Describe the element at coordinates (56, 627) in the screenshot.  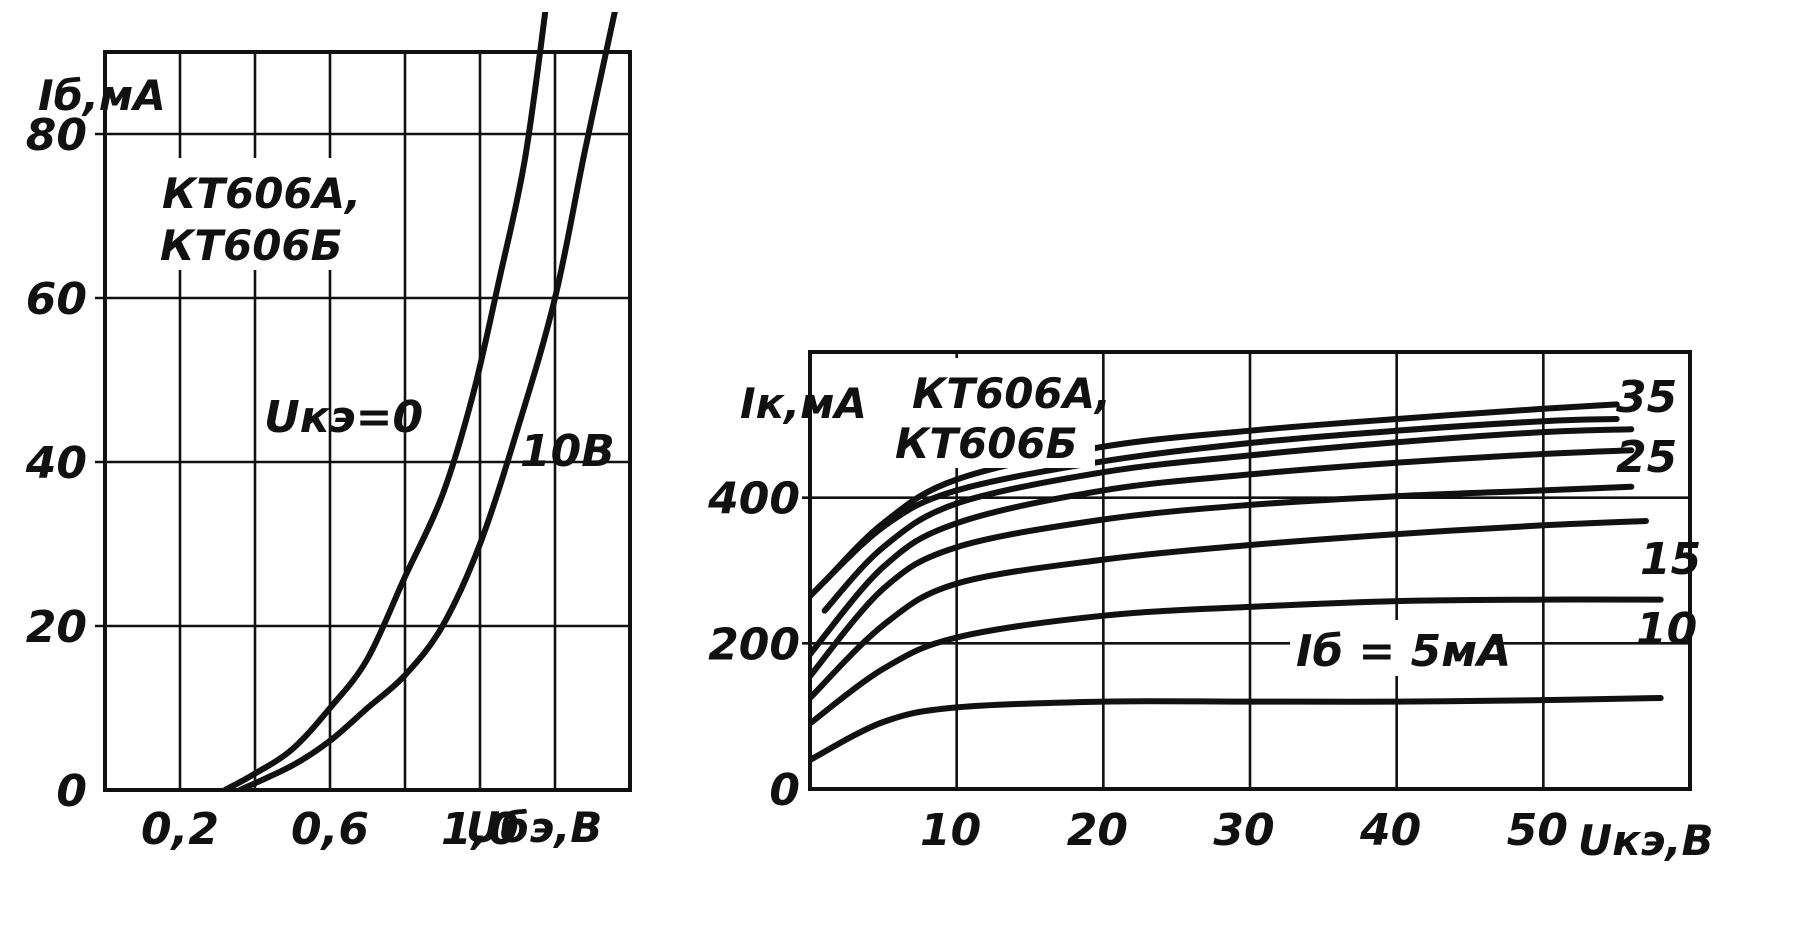
I see `left-y-tick-label: 20` at that location.